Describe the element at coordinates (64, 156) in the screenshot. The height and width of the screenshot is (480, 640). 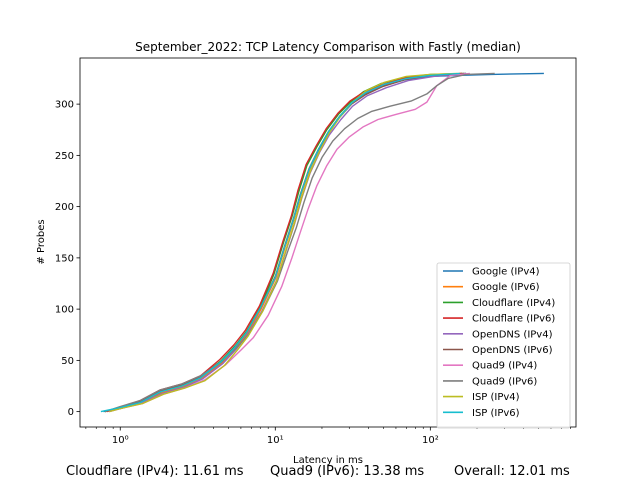
I see `y-tick-label: 250` at that location.